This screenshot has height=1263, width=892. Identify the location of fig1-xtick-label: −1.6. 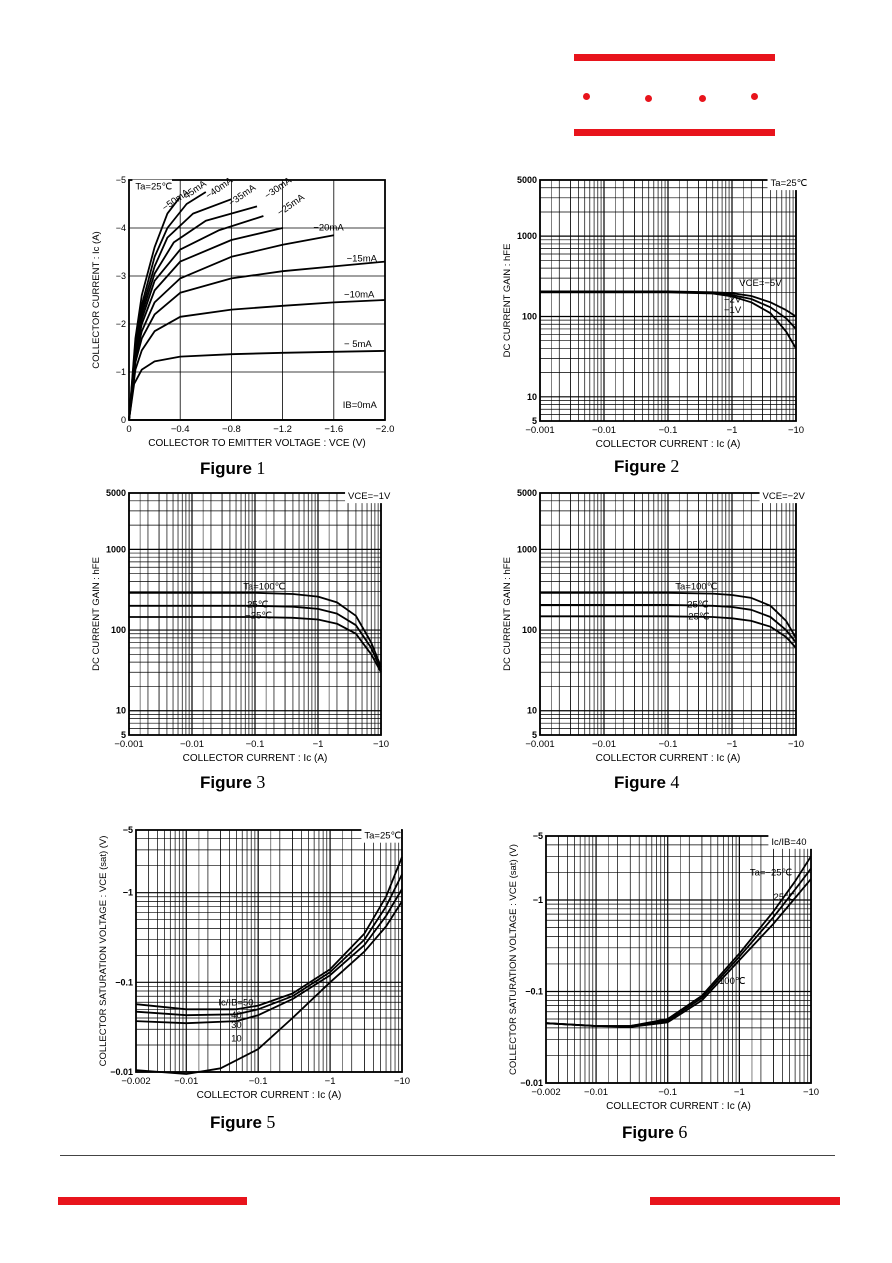
(333, 429).